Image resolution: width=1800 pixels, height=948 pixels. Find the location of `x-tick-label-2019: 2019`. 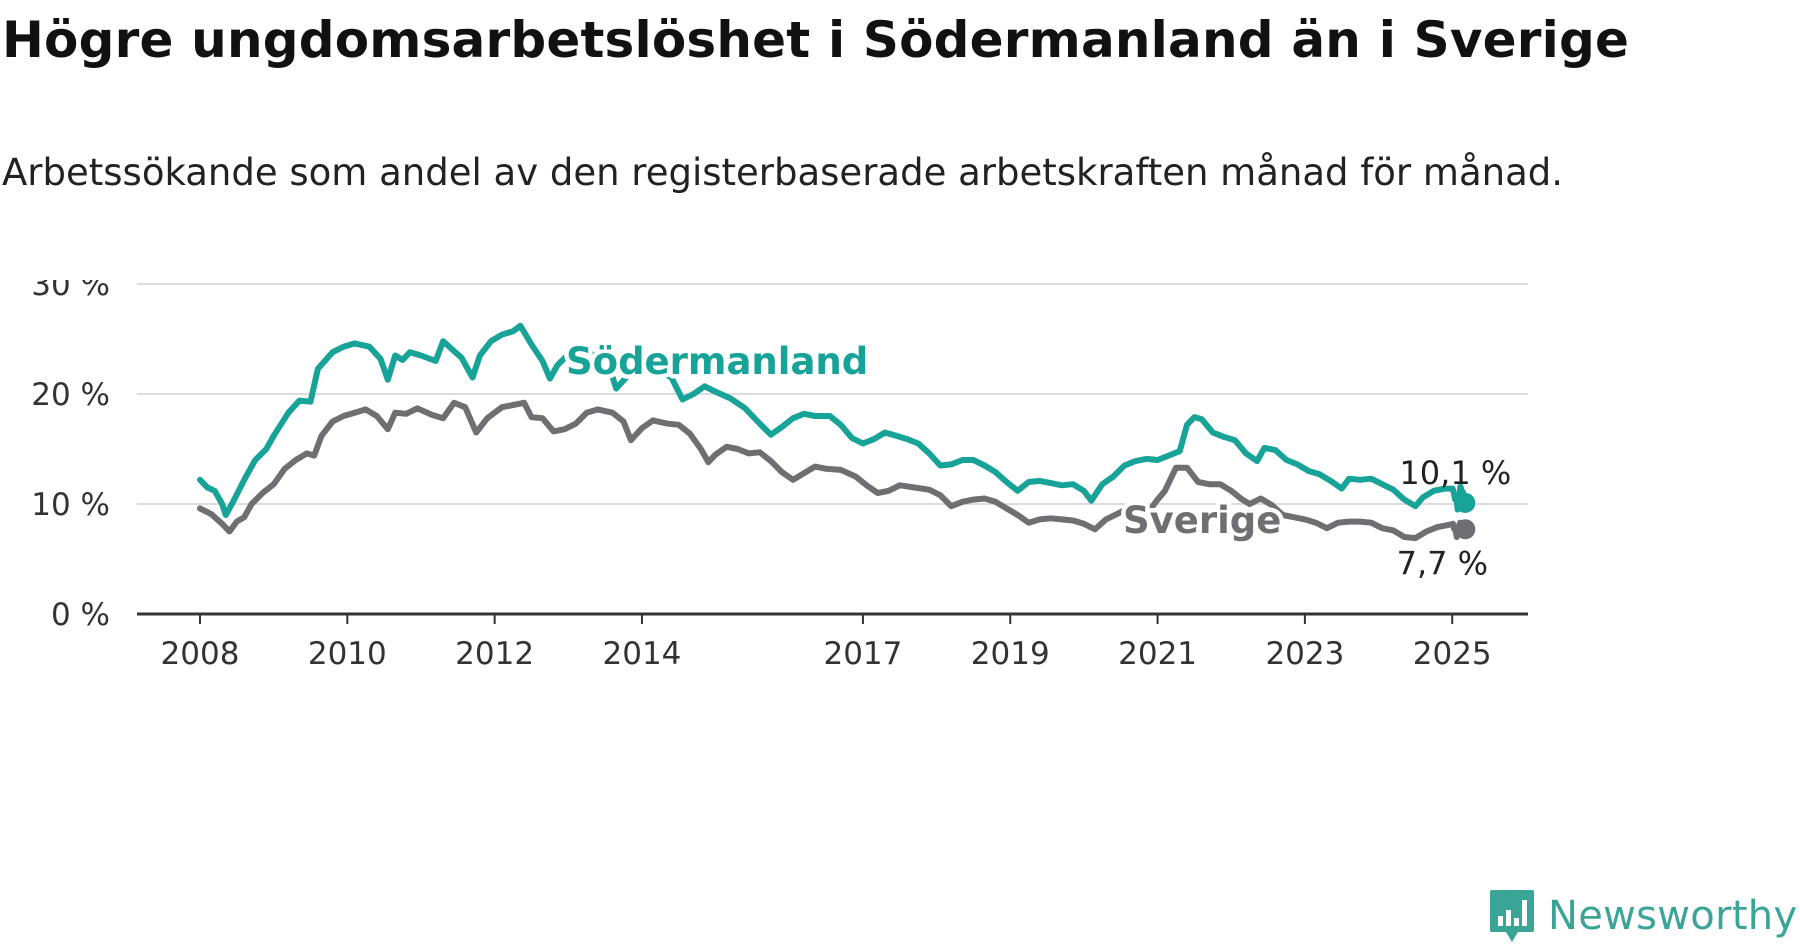

x-tick-label-2019: 2019 is located at coordinates (1010, 654).